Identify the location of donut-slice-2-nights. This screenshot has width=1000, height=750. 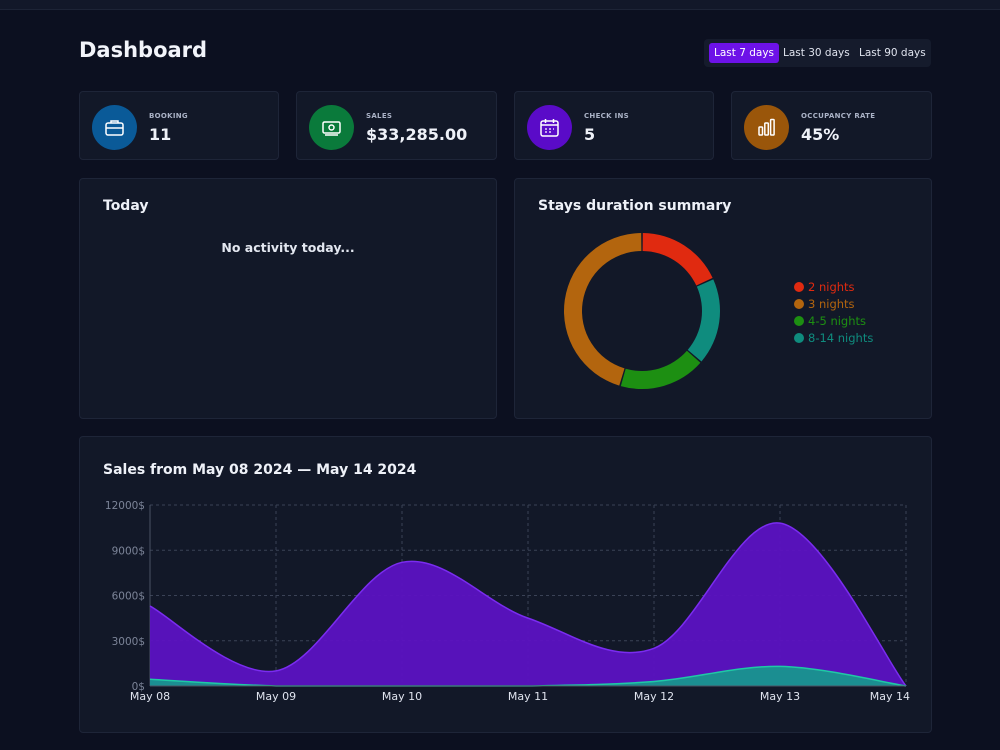
(677, 259).